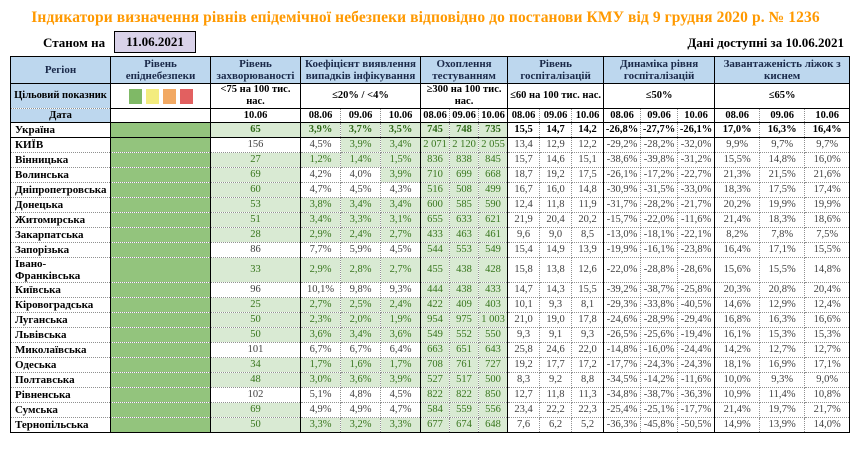 The image size is (851, 467). What do you see at coordinates (464, 425) in the screenshot?
I see `testing-cell: 674` at bounding box center [464, 425].